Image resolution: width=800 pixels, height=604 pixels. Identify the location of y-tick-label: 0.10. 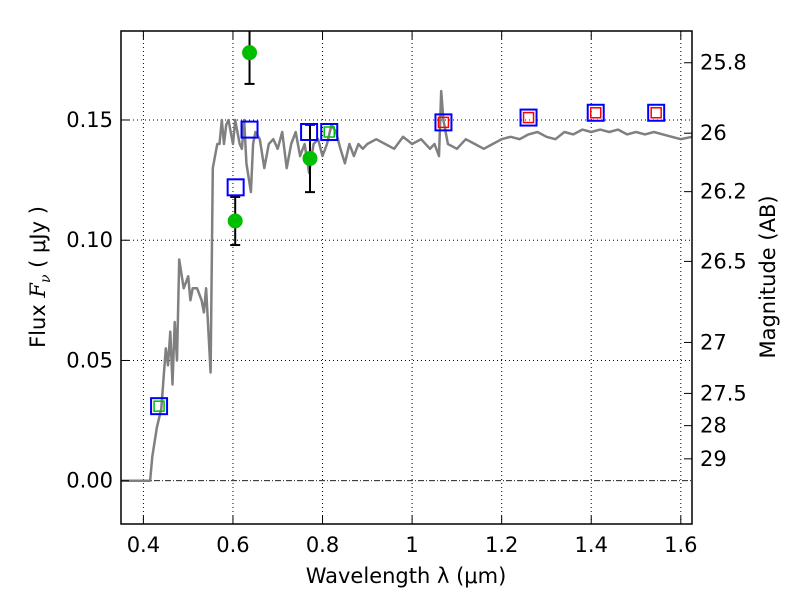
(89, 240).